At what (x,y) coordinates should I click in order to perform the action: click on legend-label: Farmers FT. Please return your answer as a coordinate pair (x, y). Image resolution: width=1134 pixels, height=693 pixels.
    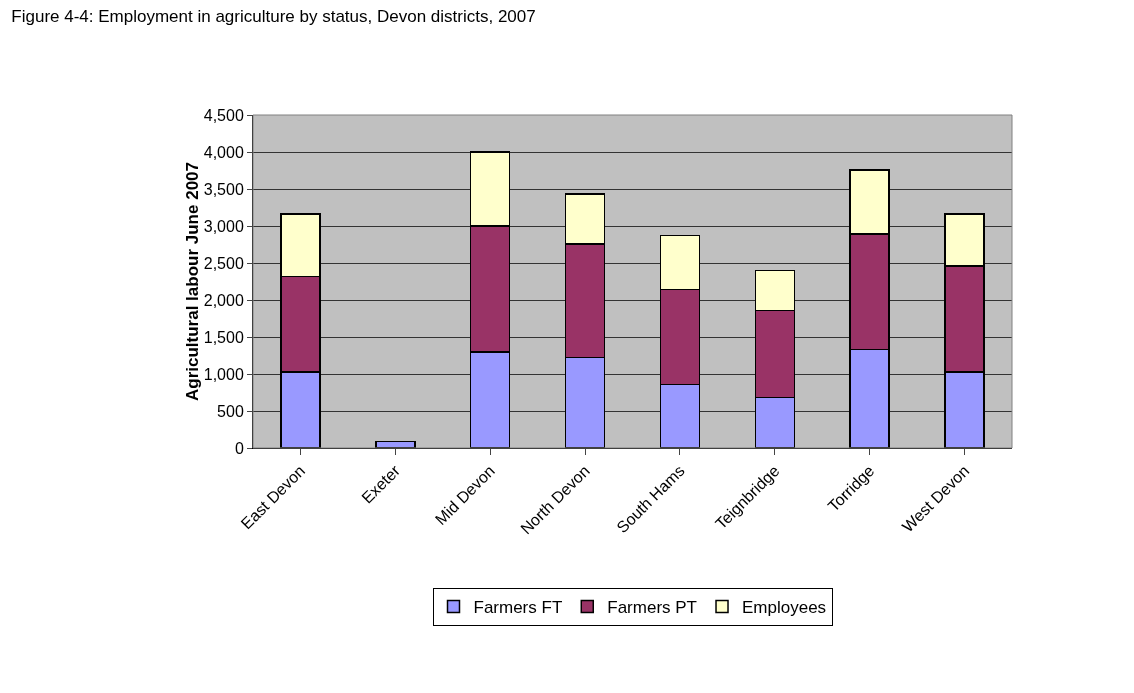
    Looking at the image, I should click on (518, 608).